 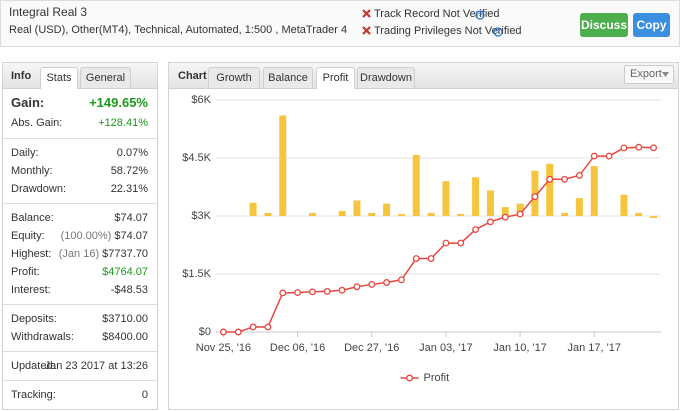 What do you see at coordinates (80, 114) in the screenshot?
I see `stats-group: Gain: +149.65% Abs. Gain: +128.41%` at bounding box center [80, 114].